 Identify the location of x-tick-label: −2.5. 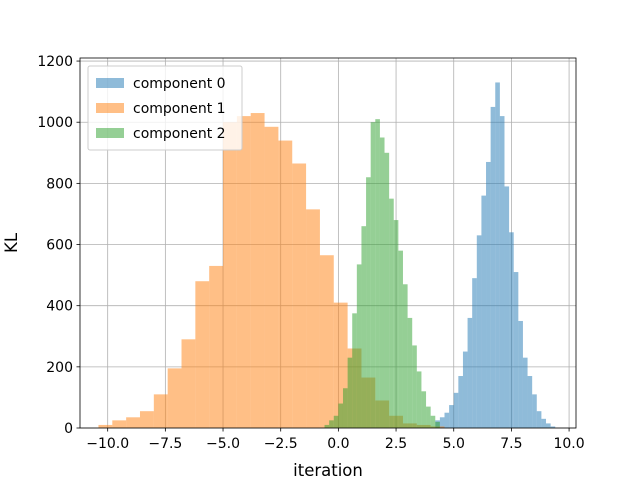
(281, 444).